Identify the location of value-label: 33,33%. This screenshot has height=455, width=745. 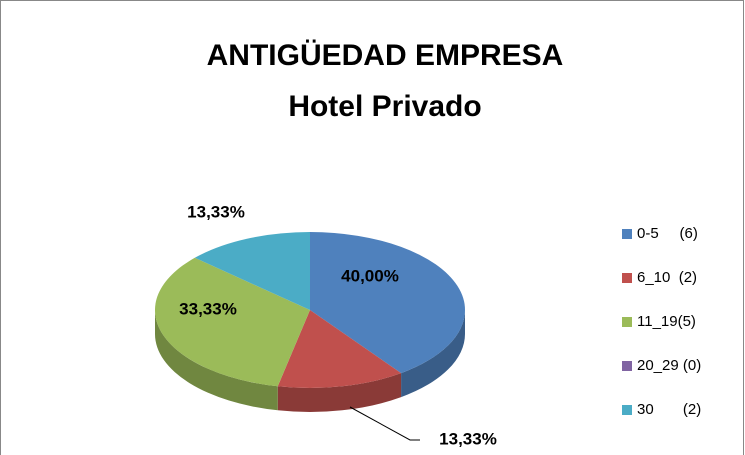
(208, 308).